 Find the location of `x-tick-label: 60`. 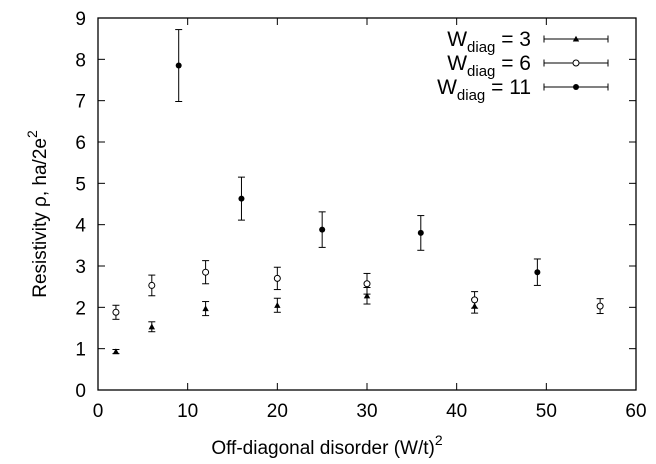

x-tick-label: 60 is located at coordinates (635, 411).